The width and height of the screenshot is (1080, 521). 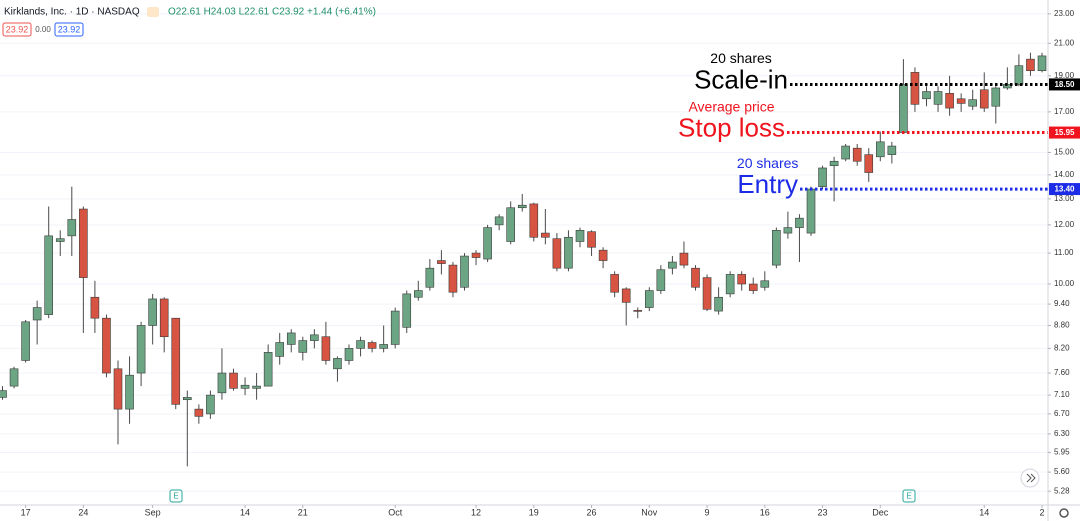 I want to click on ask-box, so click(x=69, y=29).